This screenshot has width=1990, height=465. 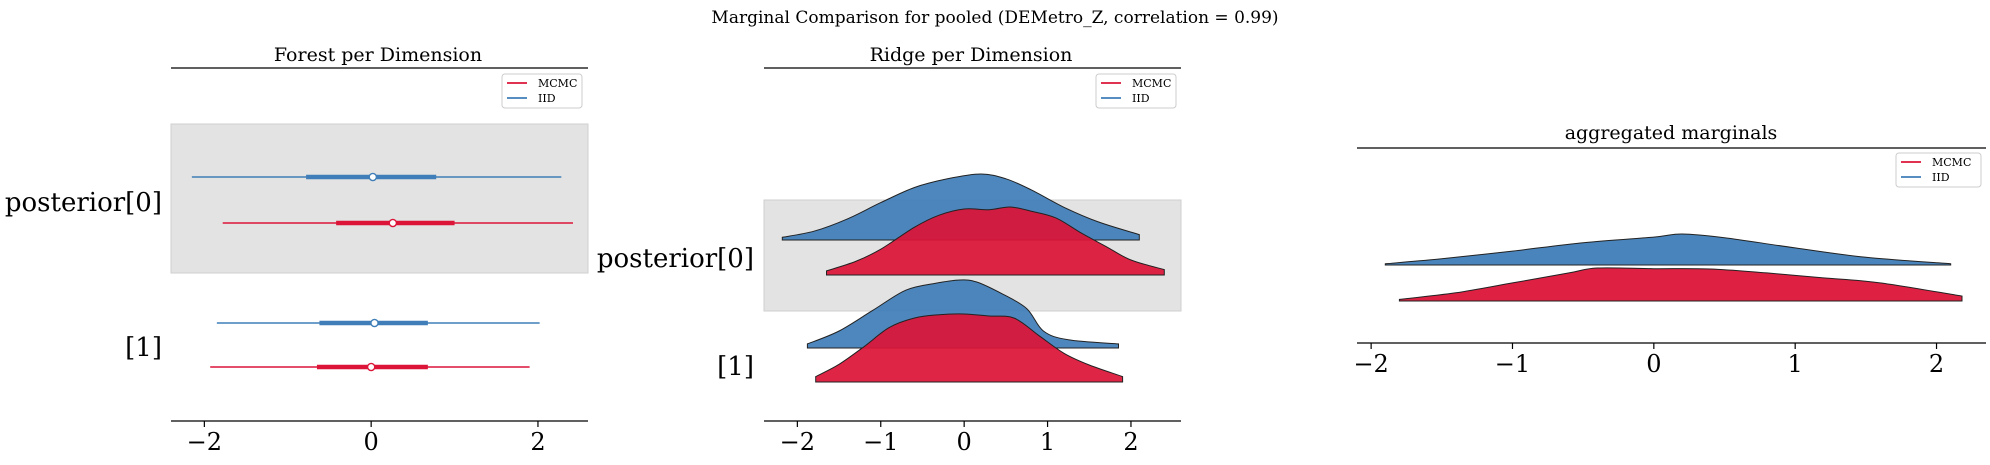 What do you see at coordinates (393, 223) in the screenshot?
I see `forest-posterior-0-mcmc-median` at bounding box center [393, 223].